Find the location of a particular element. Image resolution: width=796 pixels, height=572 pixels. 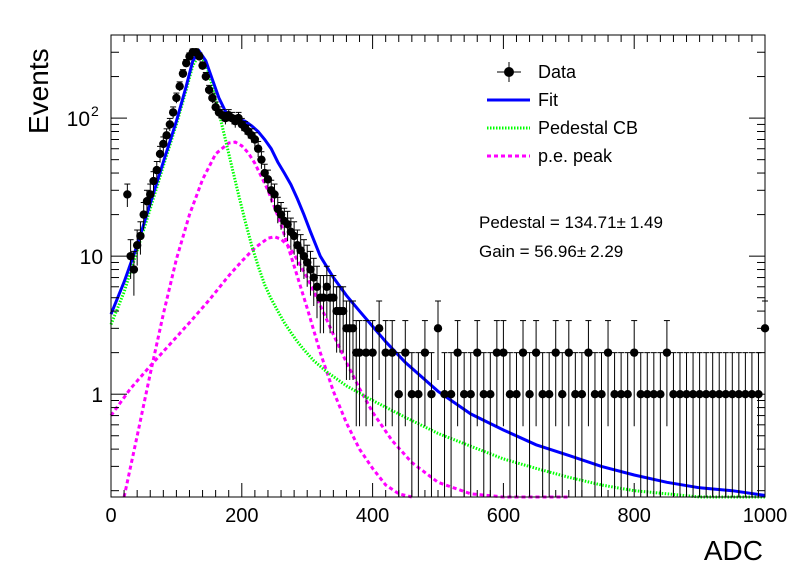

legend-label-fit: Fit is located at coordinates (548, 100).